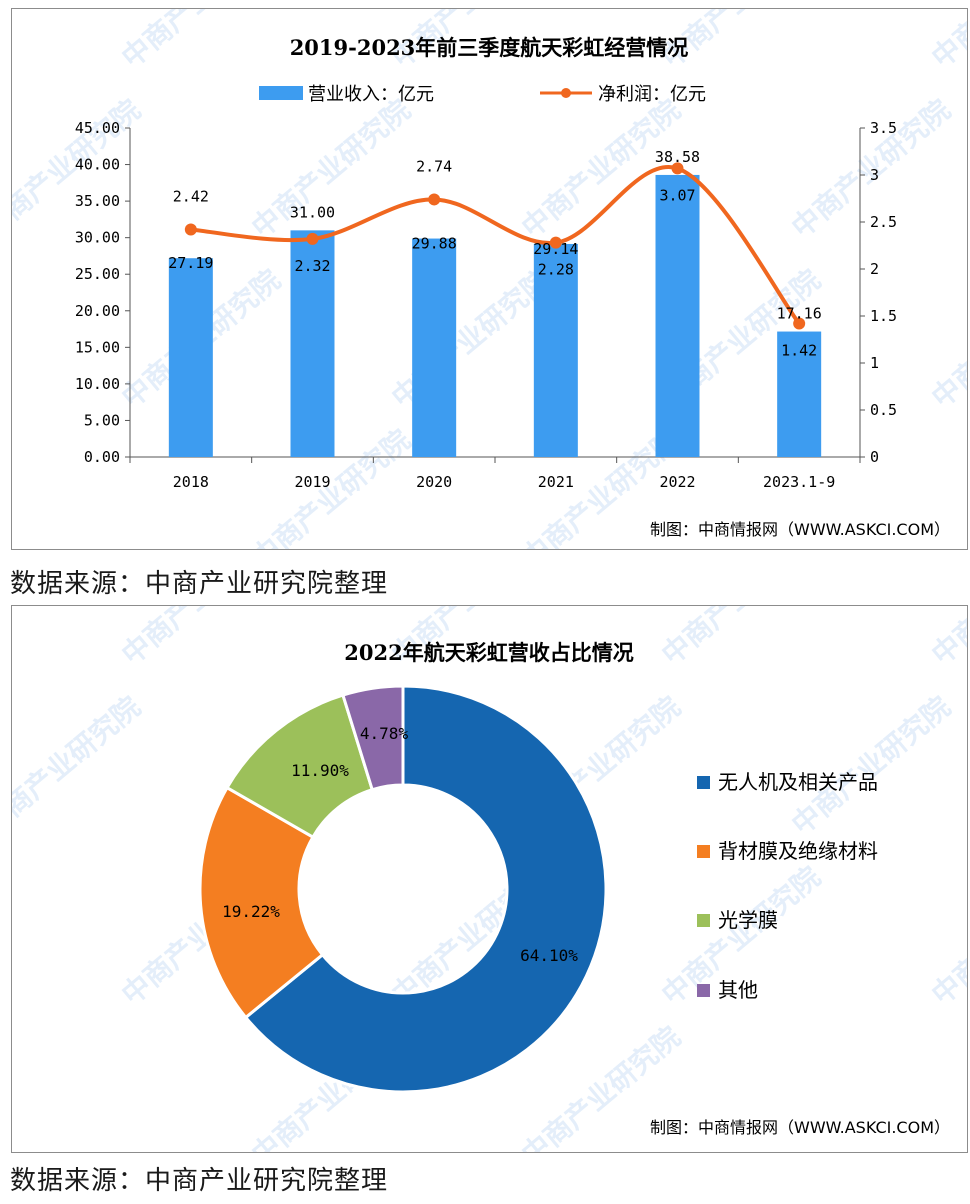  Describe the element at coordinates (488, 652) in the screenshot. I see `chart-title: 2022年航天彩虹营收占比情况` at that location.